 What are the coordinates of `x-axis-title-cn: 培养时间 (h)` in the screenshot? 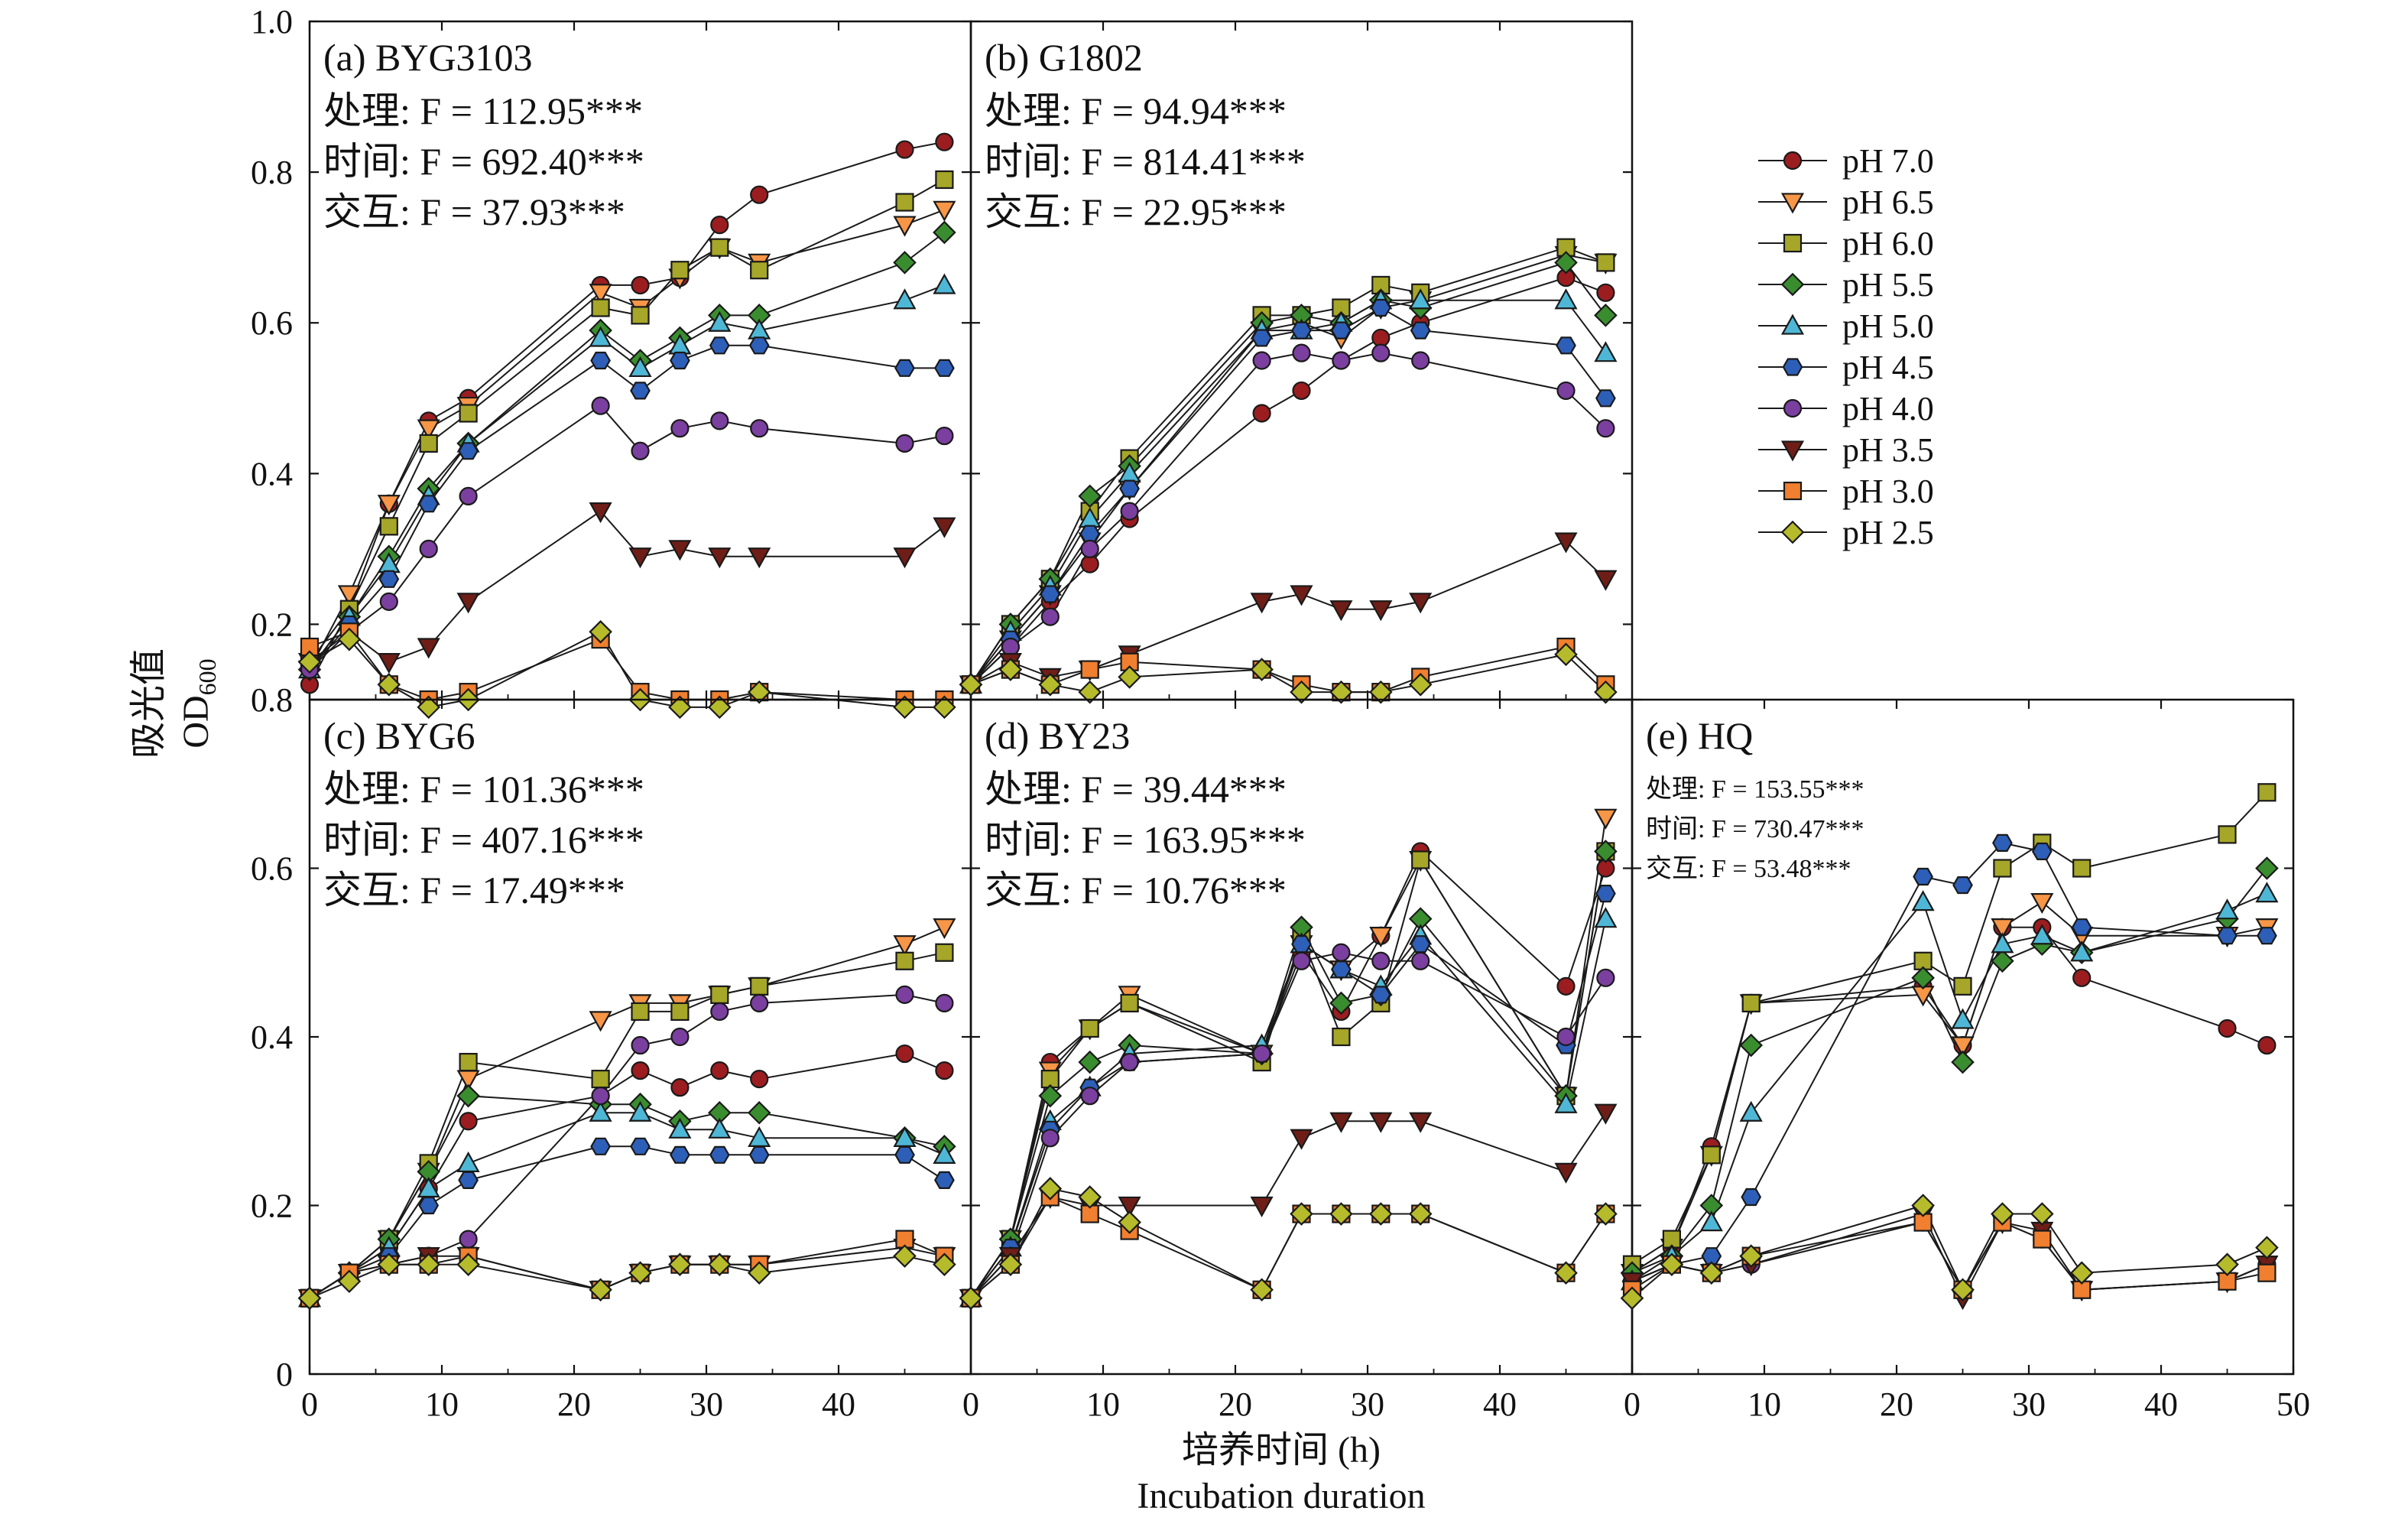 It's located at (1282, 1450).